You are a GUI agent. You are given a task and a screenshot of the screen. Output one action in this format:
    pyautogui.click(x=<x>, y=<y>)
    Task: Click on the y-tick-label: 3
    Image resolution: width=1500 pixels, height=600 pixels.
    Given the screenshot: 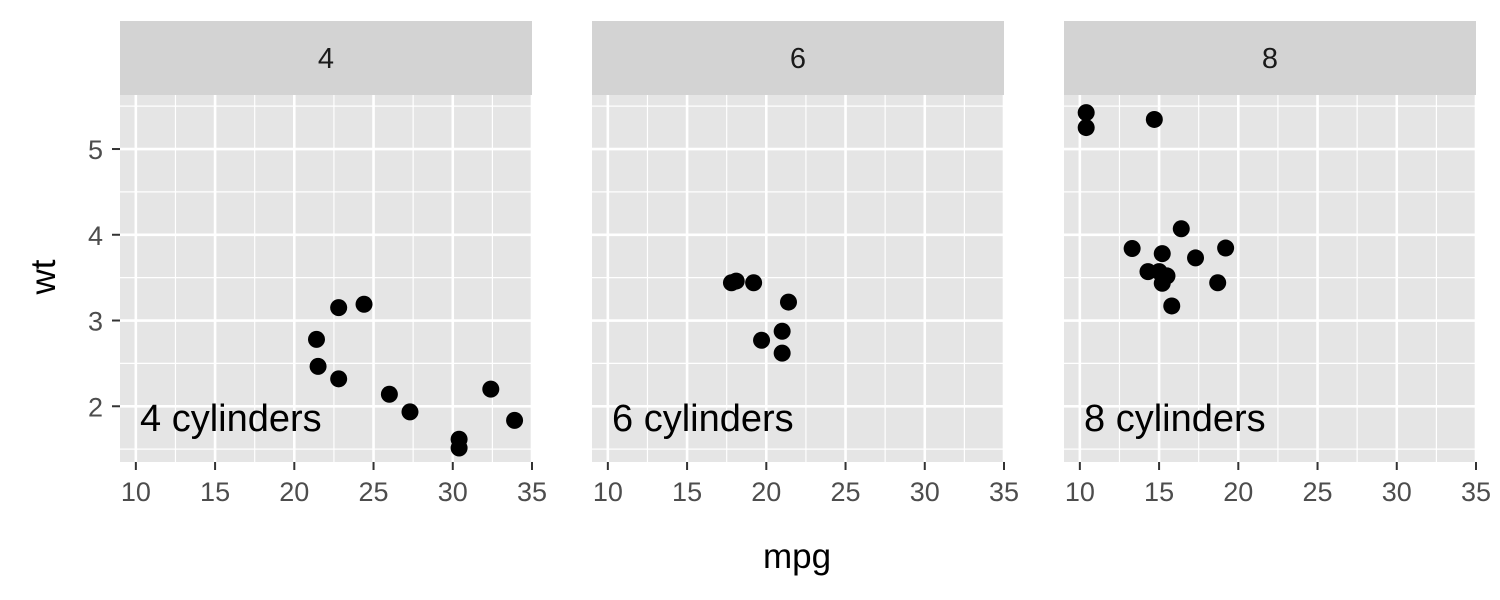 What is the action you would take?
    pyautogui.click(x=95, y=322)
    